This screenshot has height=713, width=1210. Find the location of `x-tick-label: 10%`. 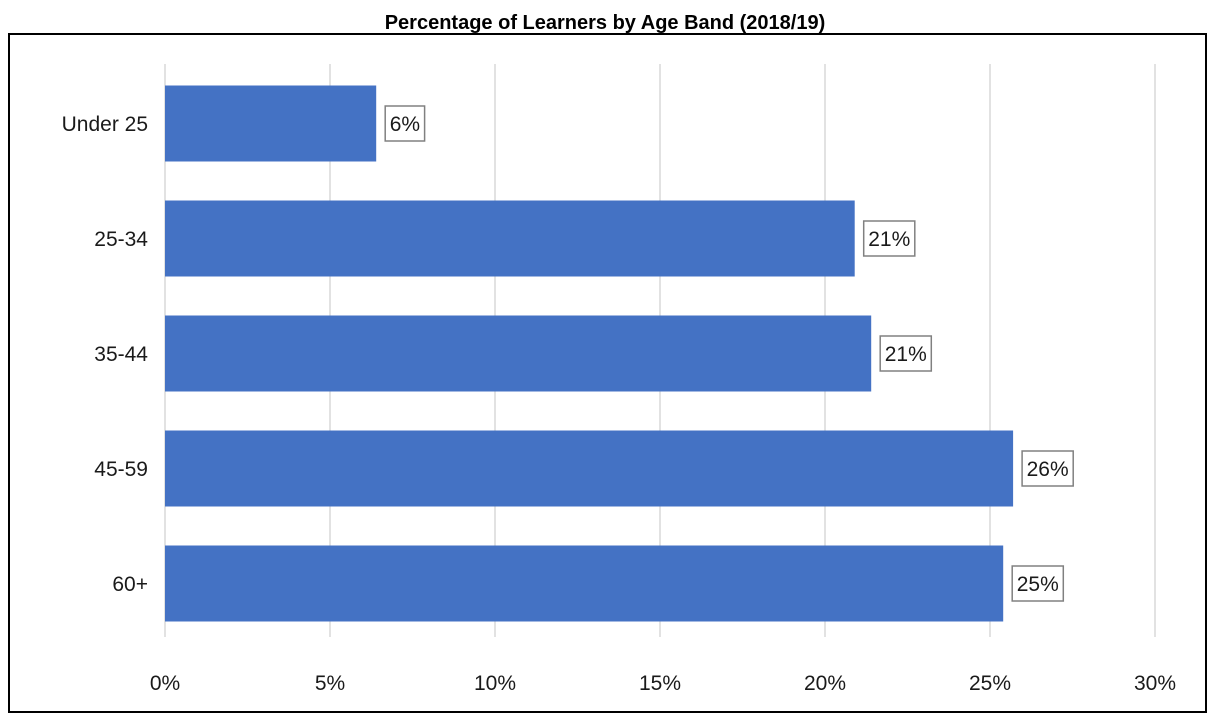

x-tick-label: 10% is located at coordinates (495, 683).